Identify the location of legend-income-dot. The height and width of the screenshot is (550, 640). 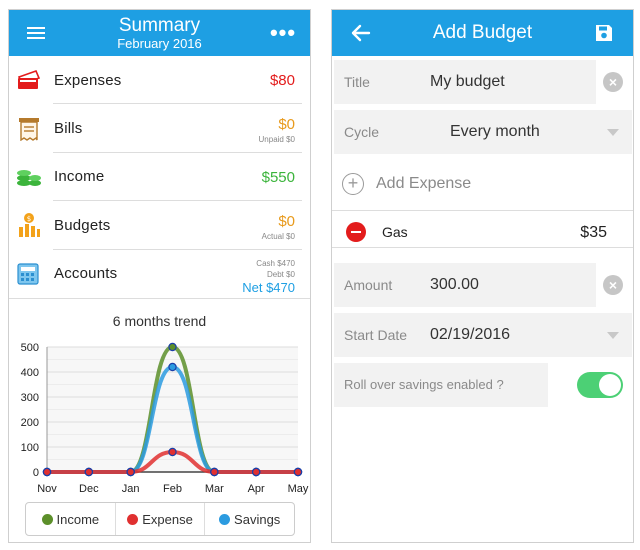
(47, 519).